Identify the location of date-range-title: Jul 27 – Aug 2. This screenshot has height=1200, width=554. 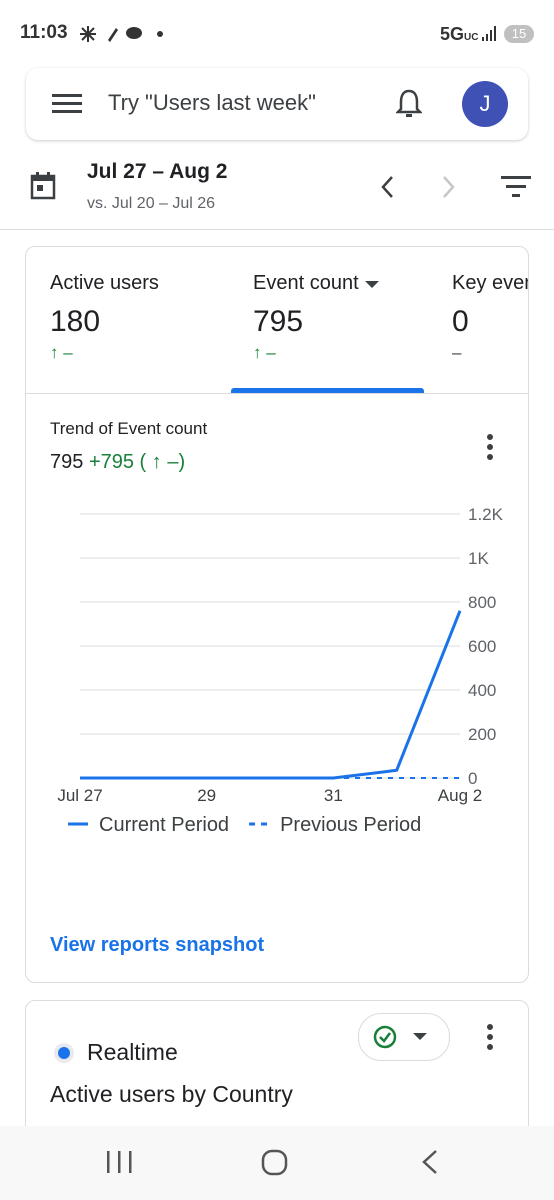
(157, 171).